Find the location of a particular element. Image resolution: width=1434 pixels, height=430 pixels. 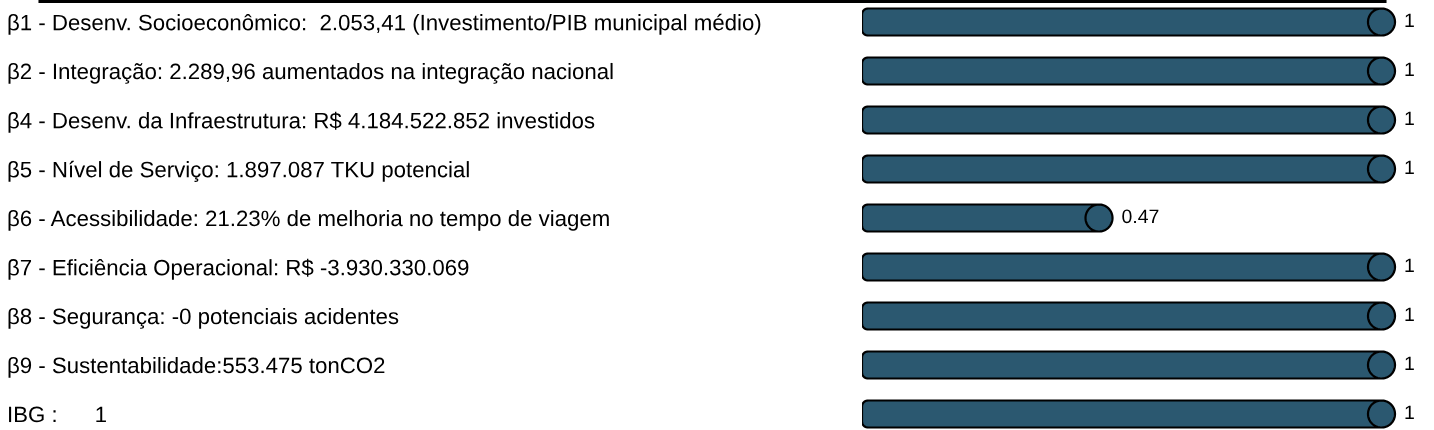

data-label: 0.47 is located at coordinates (1140, 216).